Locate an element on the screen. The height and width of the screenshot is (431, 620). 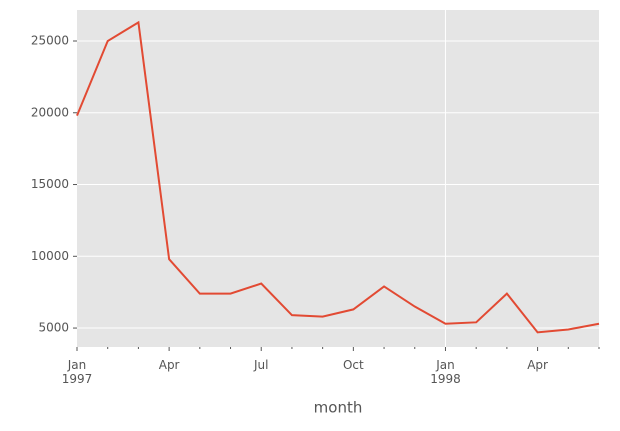
y-tick-label: 15000 is located at coordinates (50, 184).